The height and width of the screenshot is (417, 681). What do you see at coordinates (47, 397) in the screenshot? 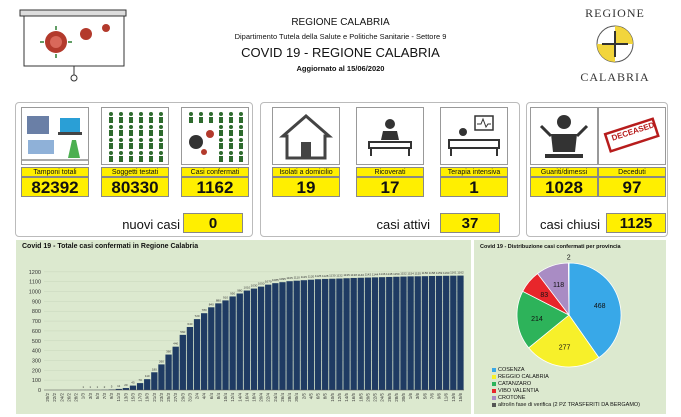
I see `x-tick-label: 20/2` at bounding box center [47, 397].